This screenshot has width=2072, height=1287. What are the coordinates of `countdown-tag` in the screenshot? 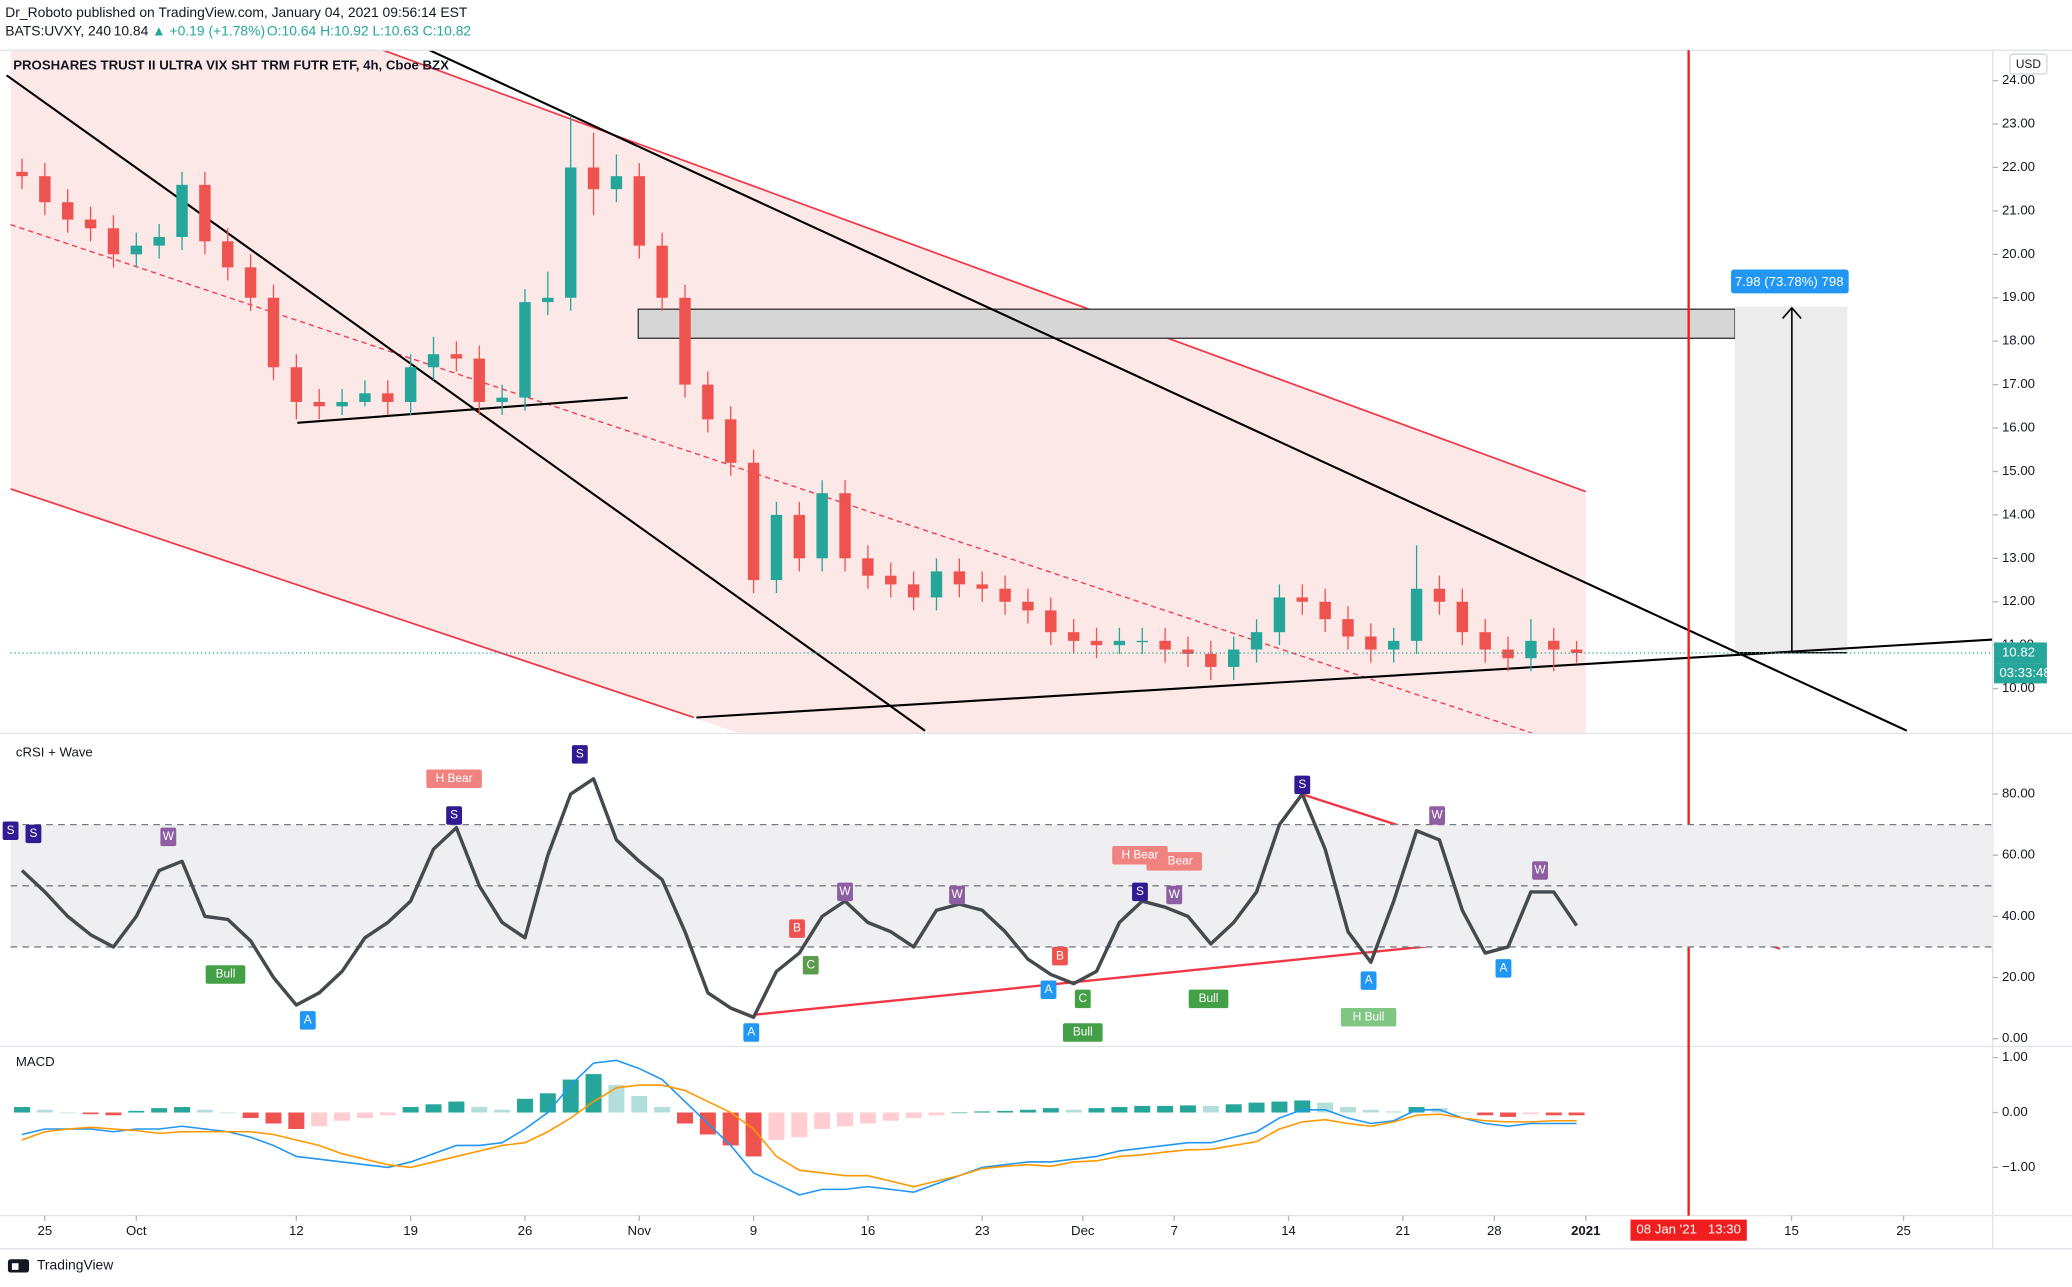 It's located at (2020, 673).